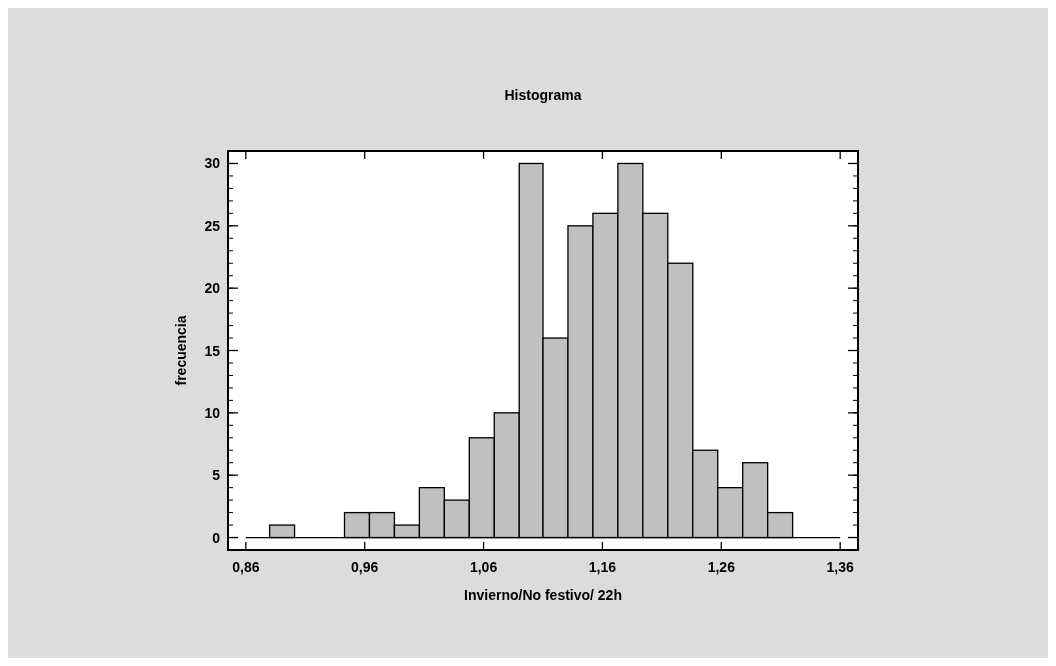 This screenshot has height=666, width=1056. I want to click on y-tick-label: 15, so click(212, 350).